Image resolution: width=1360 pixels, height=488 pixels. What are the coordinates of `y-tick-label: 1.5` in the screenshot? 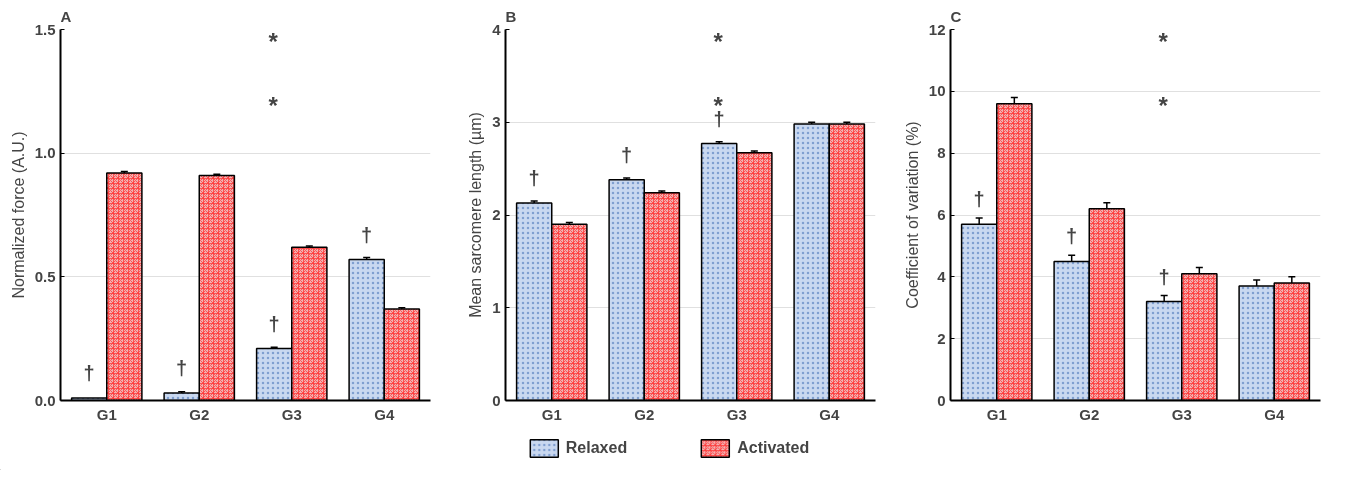 It's located at (45, 29).